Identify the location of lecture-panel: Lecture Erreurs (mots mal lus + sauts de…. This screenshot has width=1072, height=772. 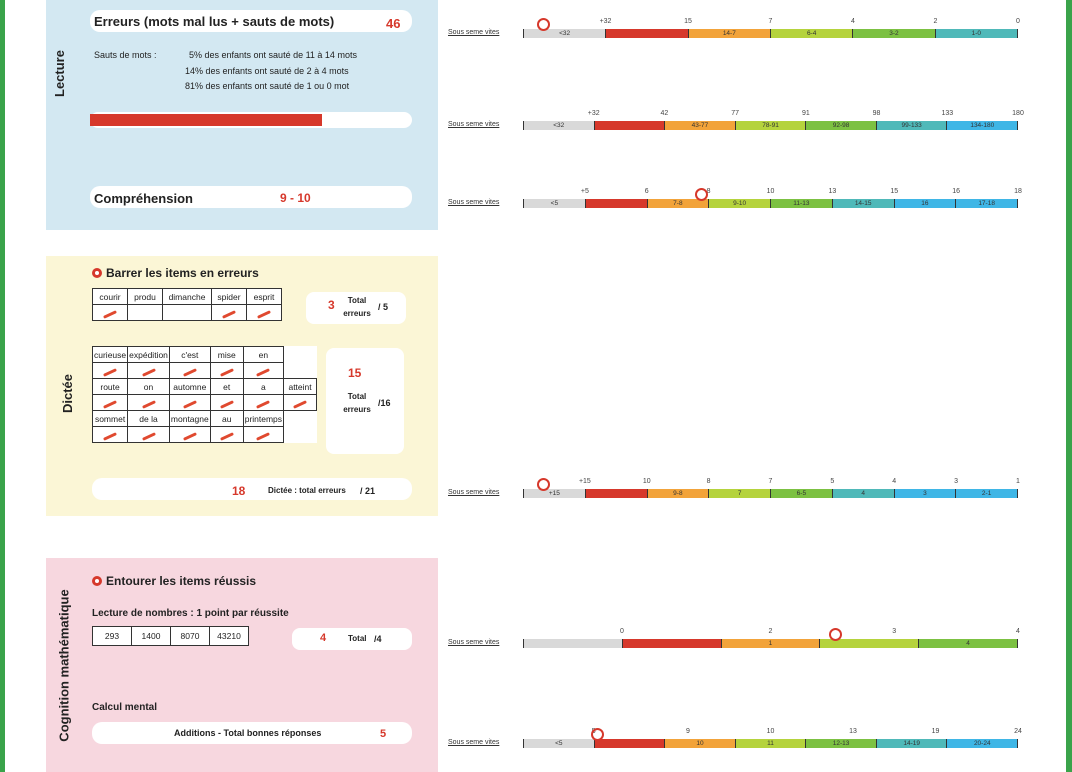
(242, 115).